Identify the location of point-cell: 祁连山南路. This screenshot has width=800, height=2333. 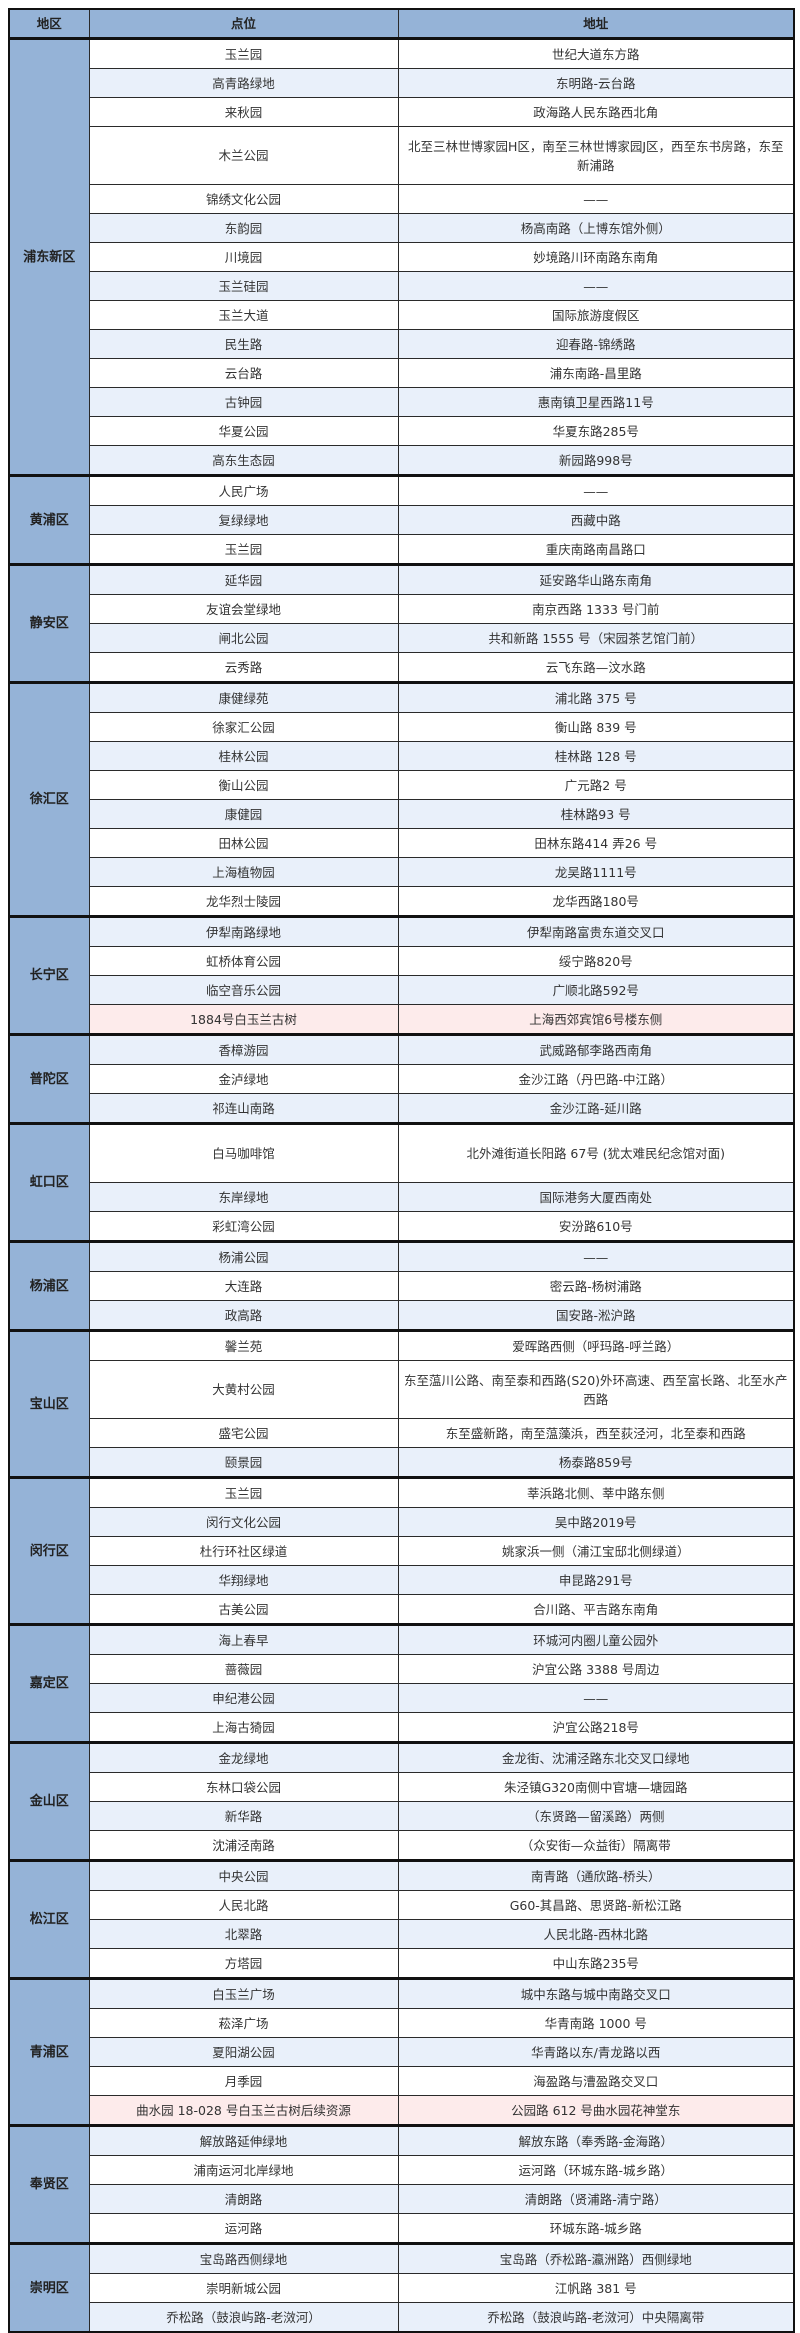
(243, 1108).